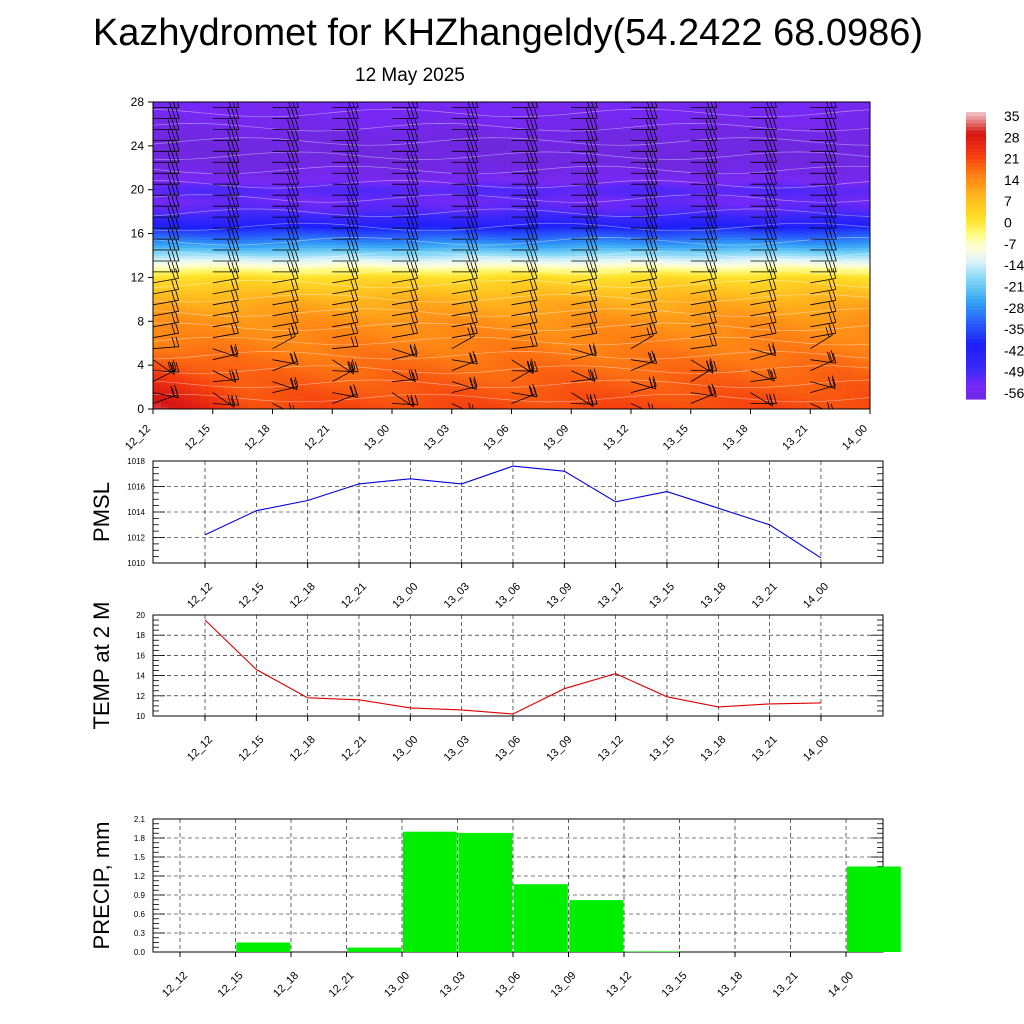 The image size is (1024, 1024). I want to click on x-tick-label: 13_09, so click(564, 985).